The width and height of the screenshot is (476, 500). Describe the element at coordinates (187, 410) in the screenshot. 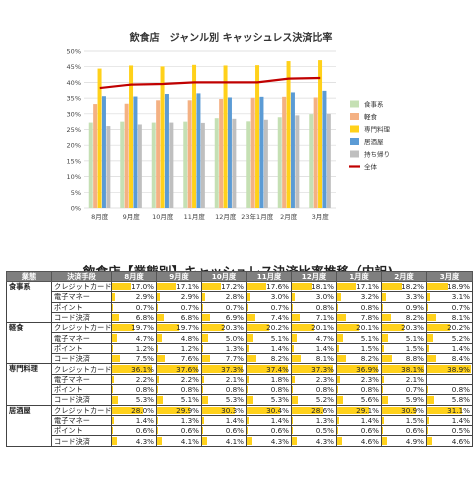

I see `value-text: 29.9%` at that location.